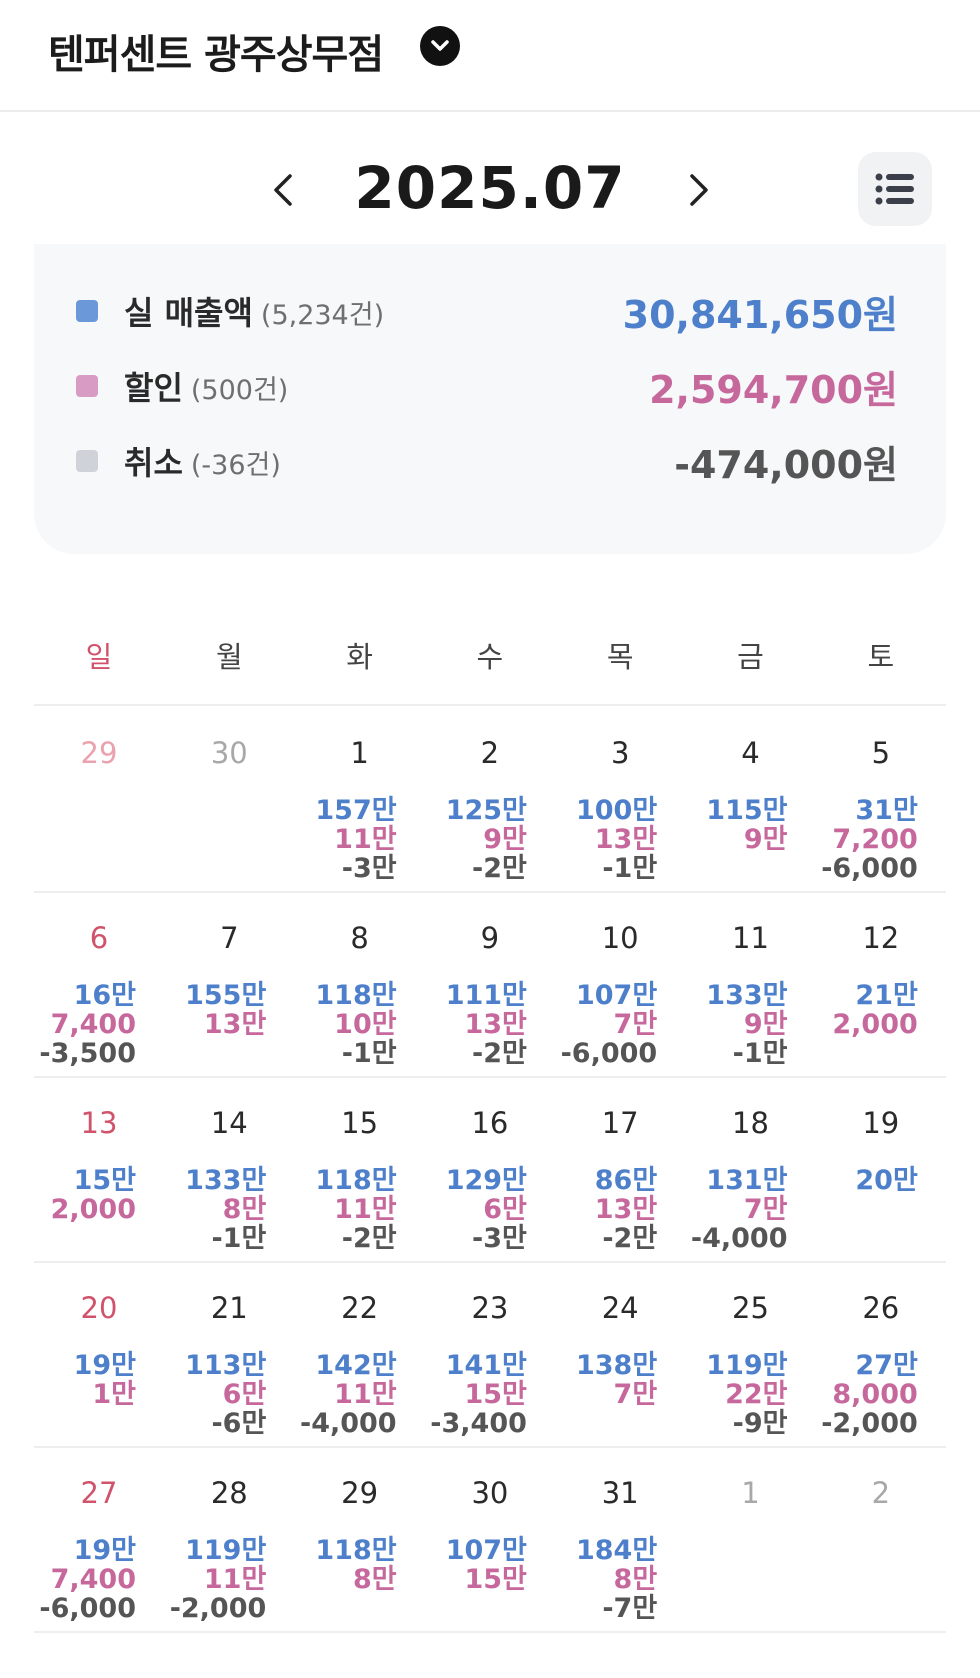 Image resolution: width=980 pixels, height=1678 pixels. I want to click on store-dropdown-button, so click(440, 46).